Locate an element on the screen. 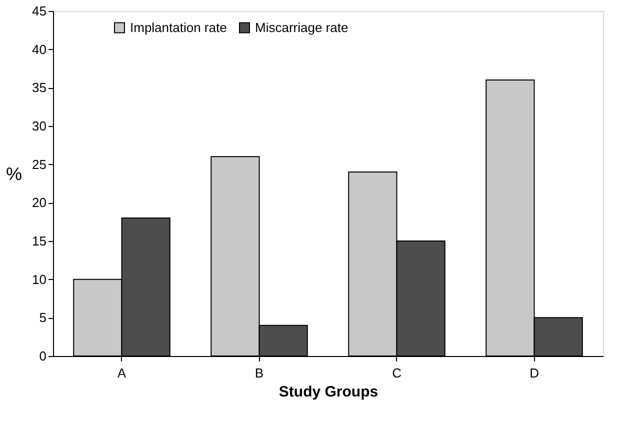  y-tick-label: 25 is located at coordinates (39, 164).